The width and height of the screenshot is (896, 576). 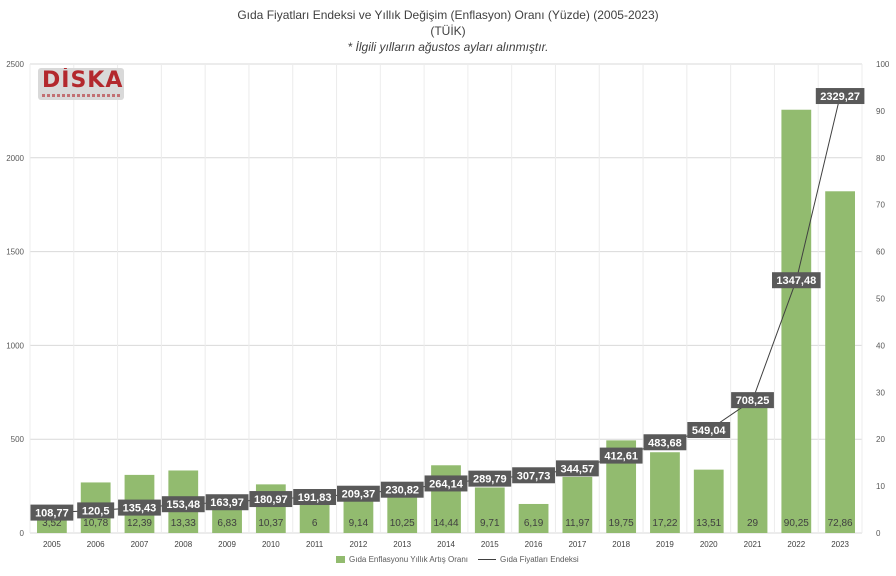 What do you see at coordinates (753, 523) in the screenshot?
I see `bar-data-label: 29` at bounding box center [753, 523].